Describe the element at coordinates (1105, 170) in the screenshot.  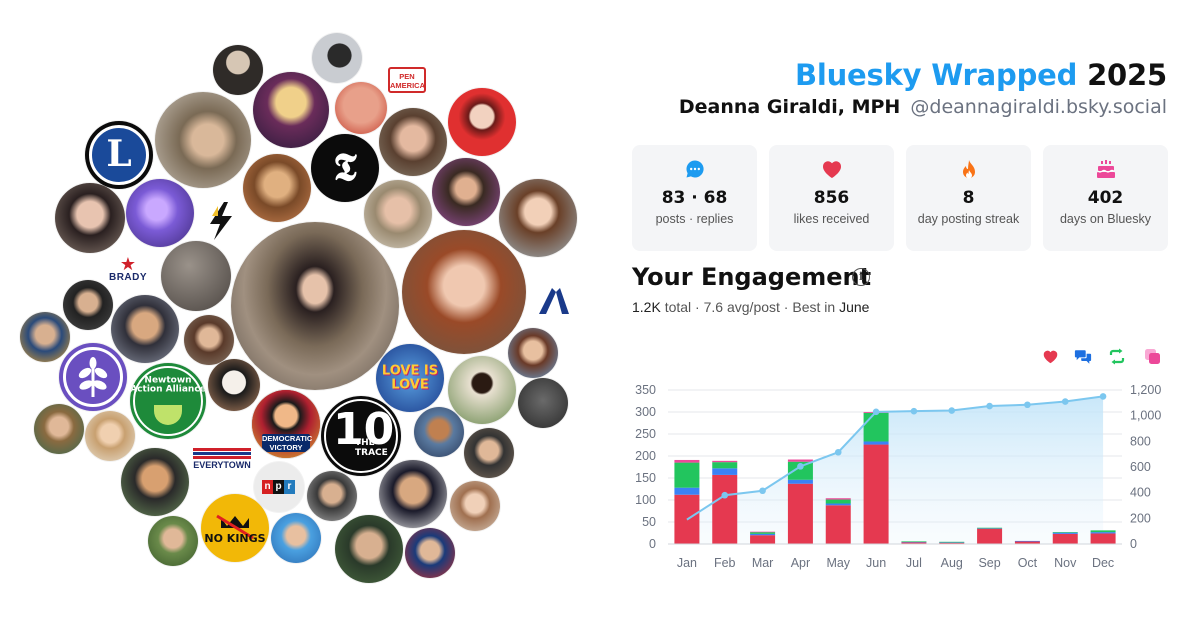
I see `cake-icon` at that location.